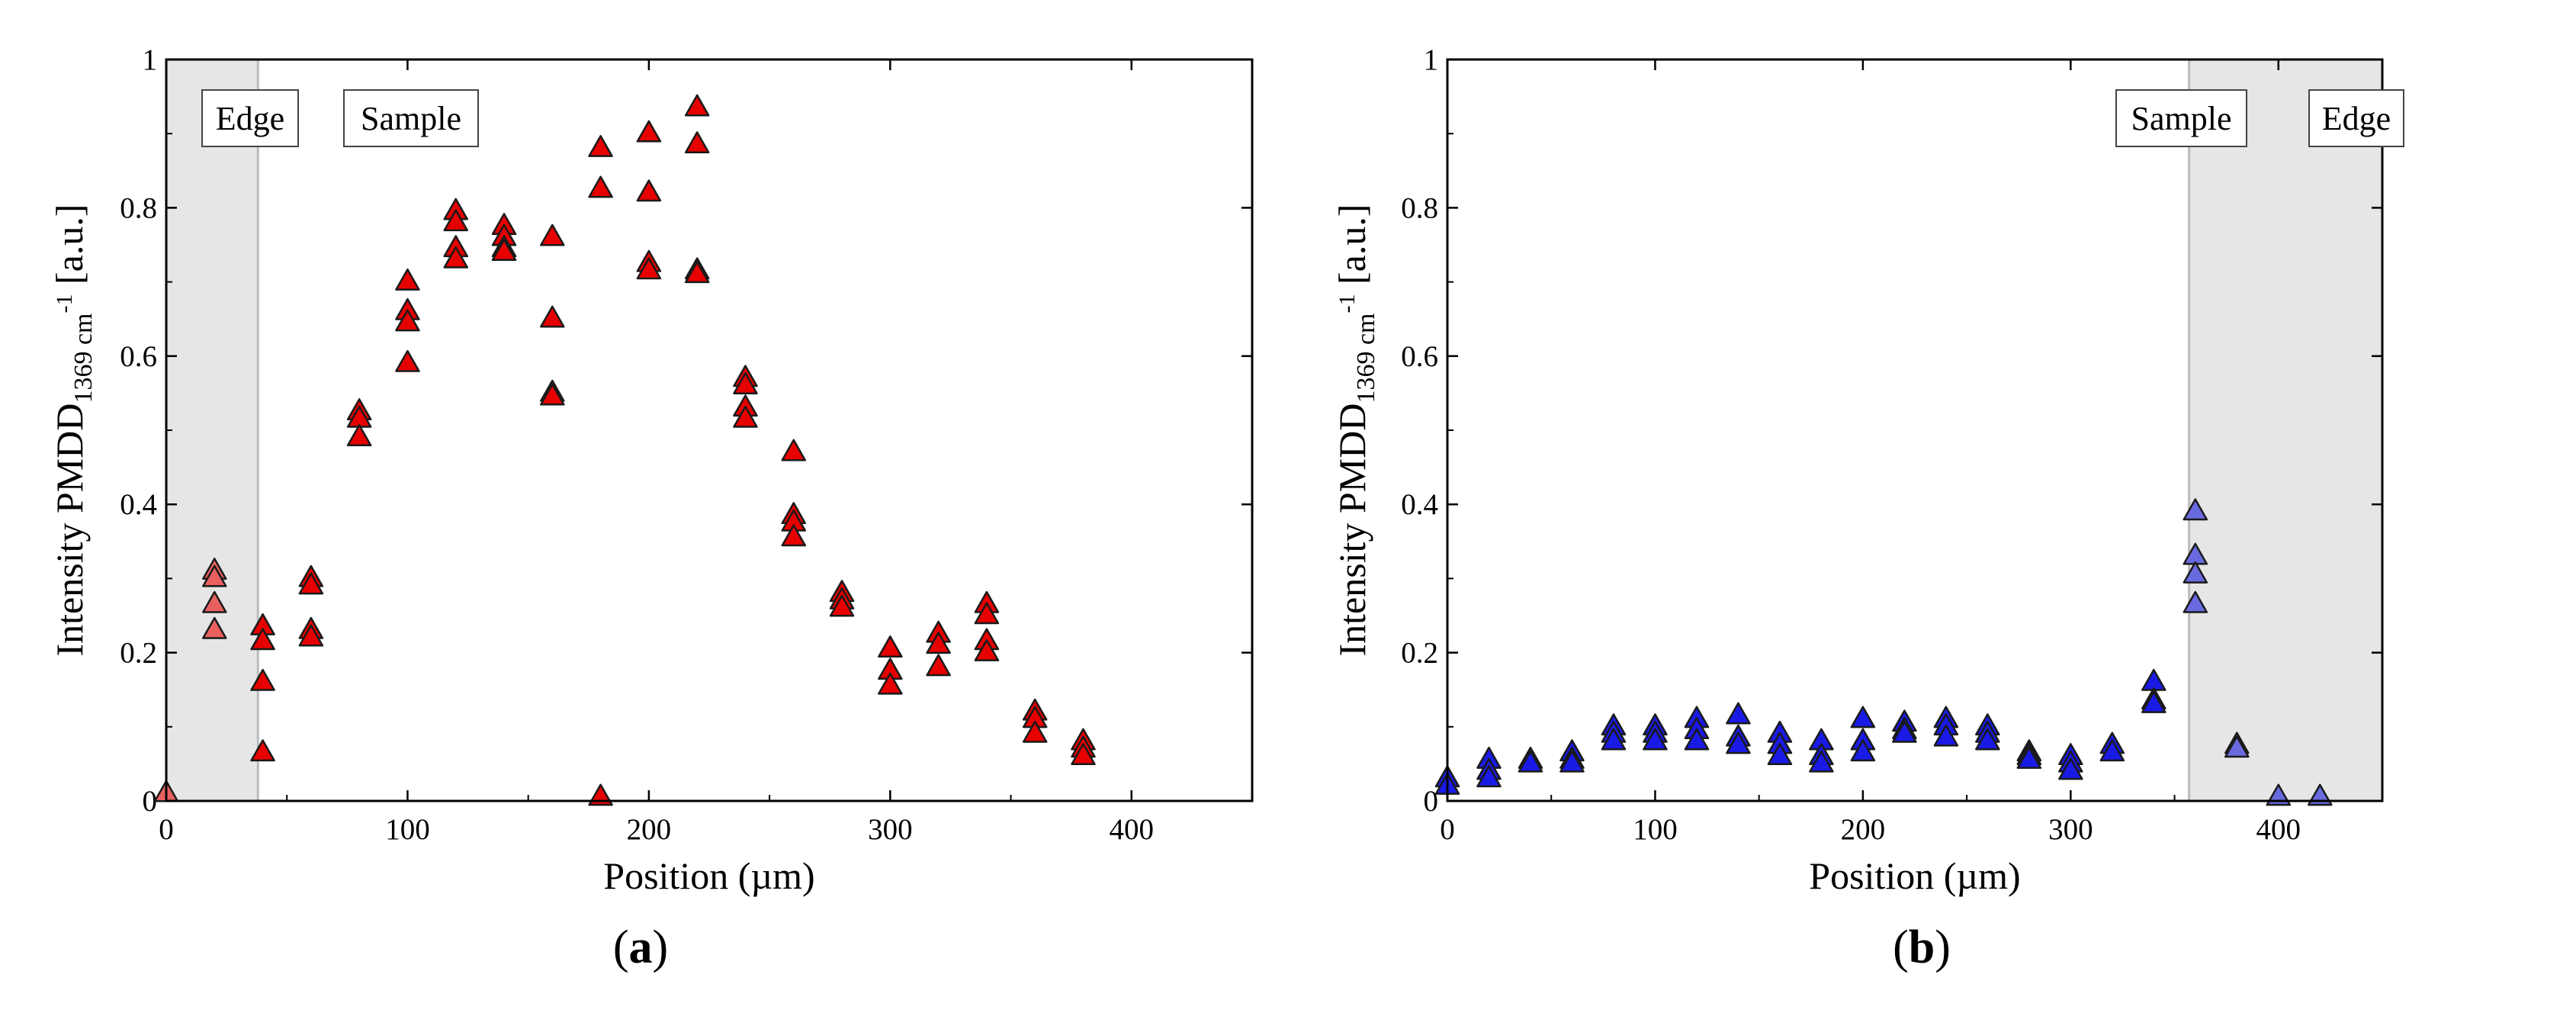 The width and height of the screenshot is (2576, 1013). I want to click on y-axis-label-main: Intensity PMDD, so click(1352, 530).